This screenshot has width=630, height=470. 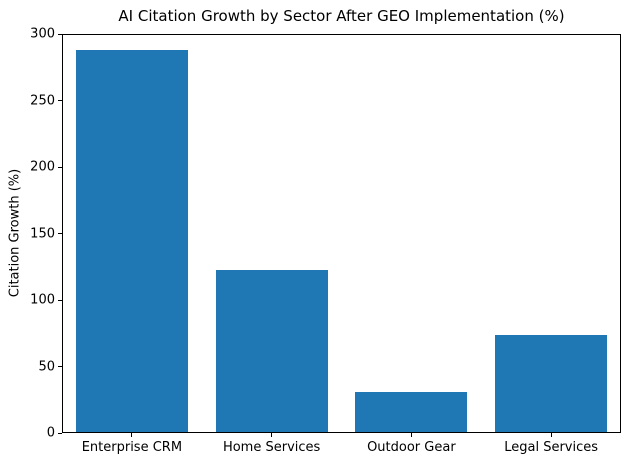 I want to click on y-tick-label: 300, so click(x=42, y=34).